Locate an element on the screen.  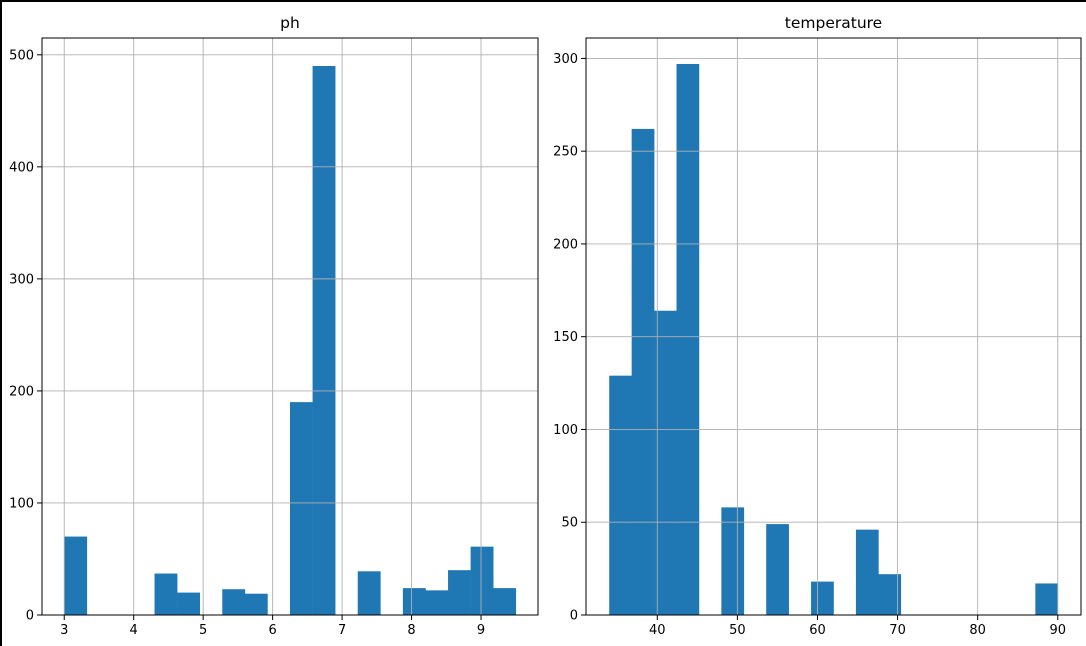
y-tick-label: 400 is located at coordinates (21, 167).